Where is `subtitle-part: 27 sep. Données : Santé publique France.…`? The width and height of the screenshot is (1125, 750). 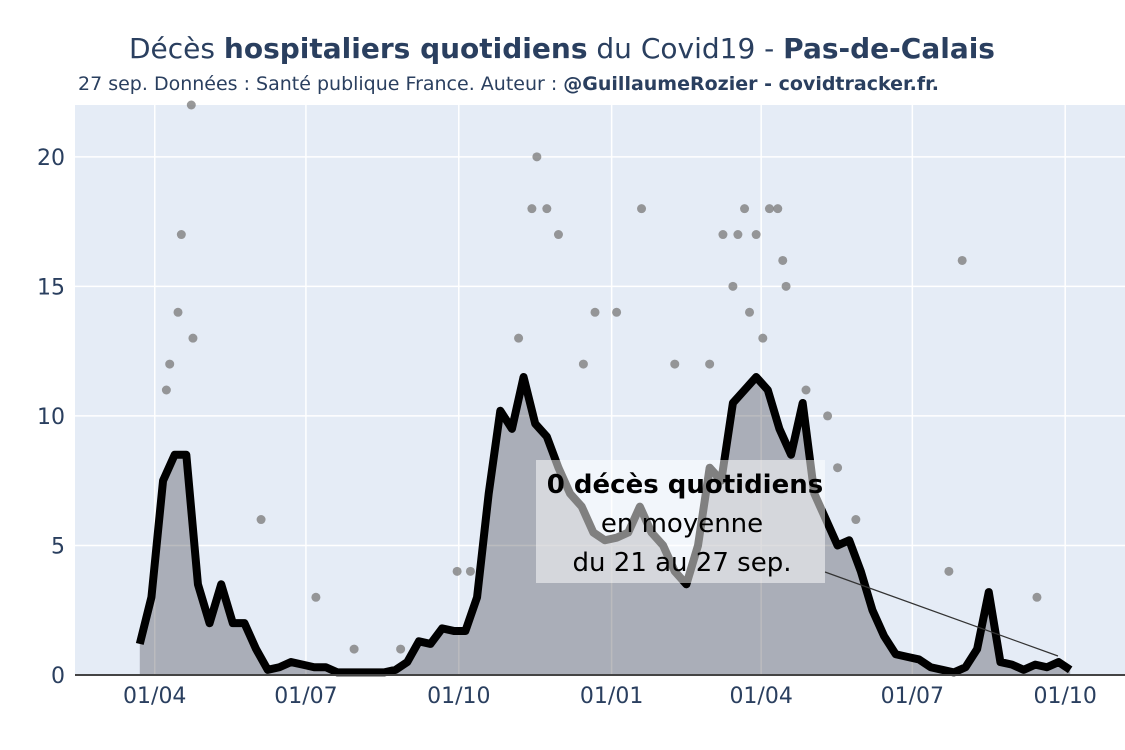
subtitle-part: 27 sep. Données : Santé publique France.… is located at coordinates (320, 84).